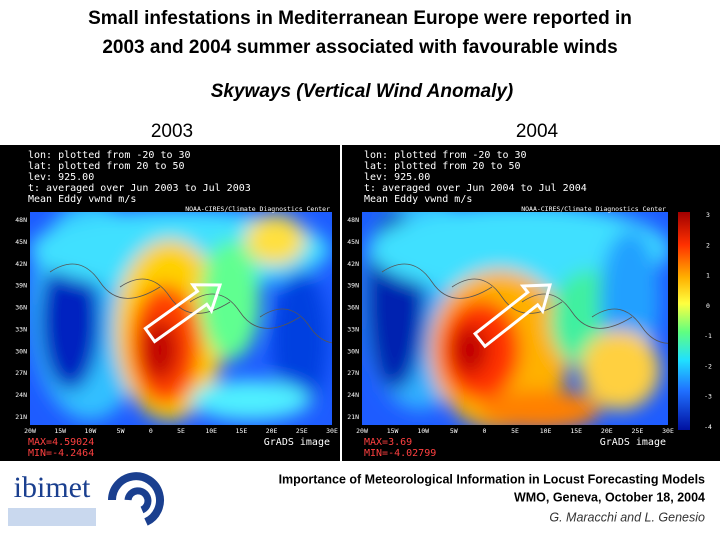 Image resolution: width=720 pixels, height=540 pixels. What do you see at coordinates (708, 245) in the screenshot?
I see `colorbar-label: 2` at bounding box center [708, 245].